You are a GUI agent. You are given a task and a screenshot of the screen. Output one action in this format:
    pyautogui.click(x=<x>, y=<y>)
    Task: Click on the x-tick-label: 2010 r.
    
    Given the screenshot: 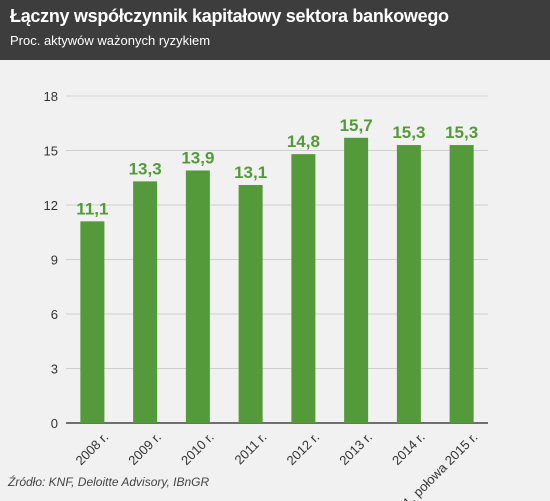 What is the action you would take?
    pyautogui.click(x=197, y=448)
    